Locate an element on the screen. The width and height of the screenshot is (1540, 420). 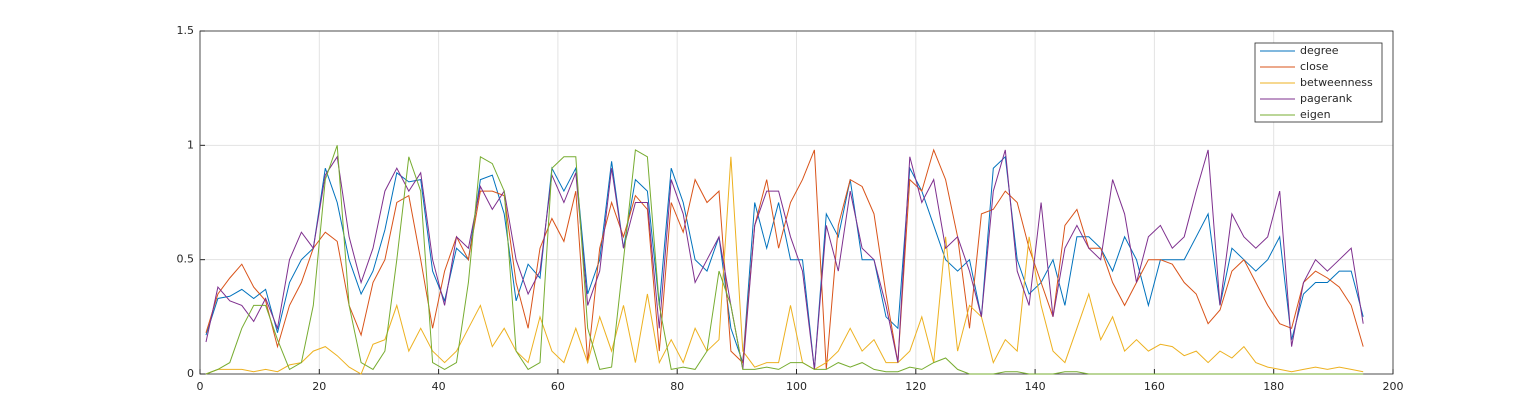
legend-label: close is located at coordinates (1314, 66).